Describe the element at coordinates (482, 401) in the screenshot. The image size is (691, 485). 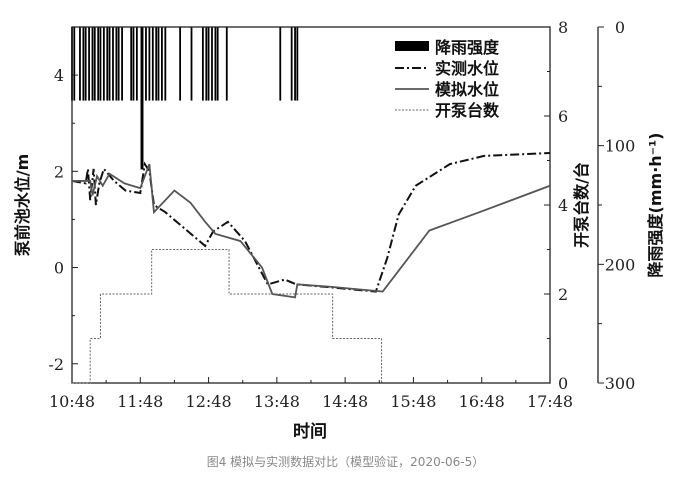
I see `x-tick-label: 16:48` at that location.